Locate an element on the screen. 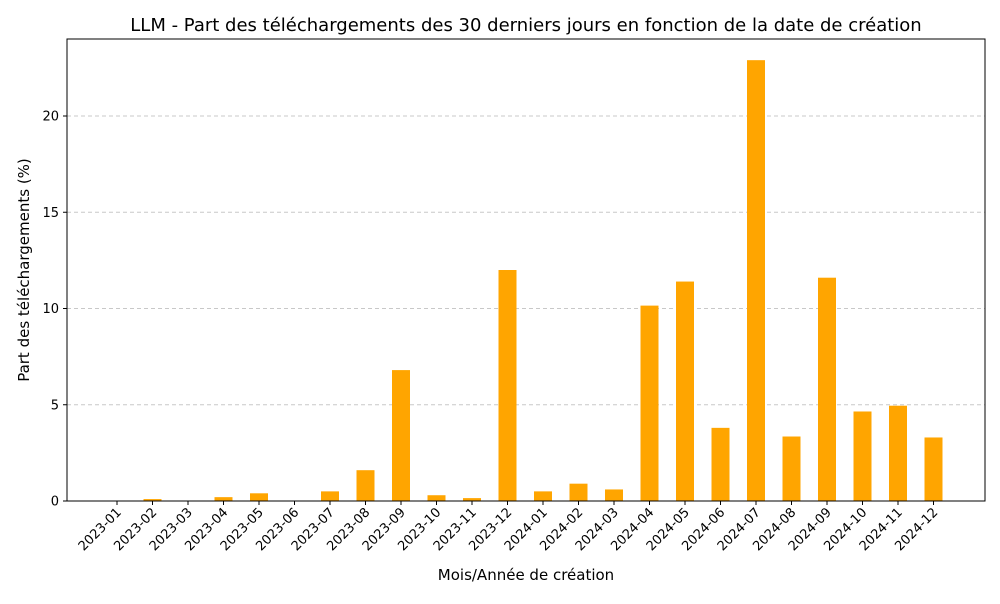 This screenshot has width=1000, height=604. y-tick-label: 10 is located at coordinates (50, 309).